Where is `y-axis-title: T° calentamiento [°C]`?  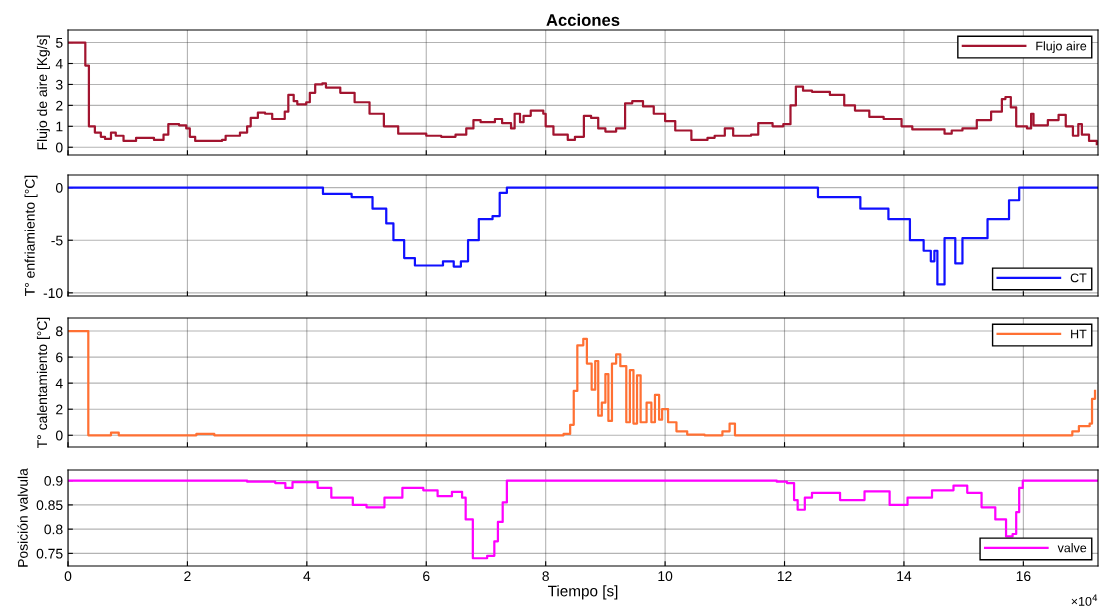 y-axis-title: T° calentamiento [°C] is located at coordinates (43, 382).